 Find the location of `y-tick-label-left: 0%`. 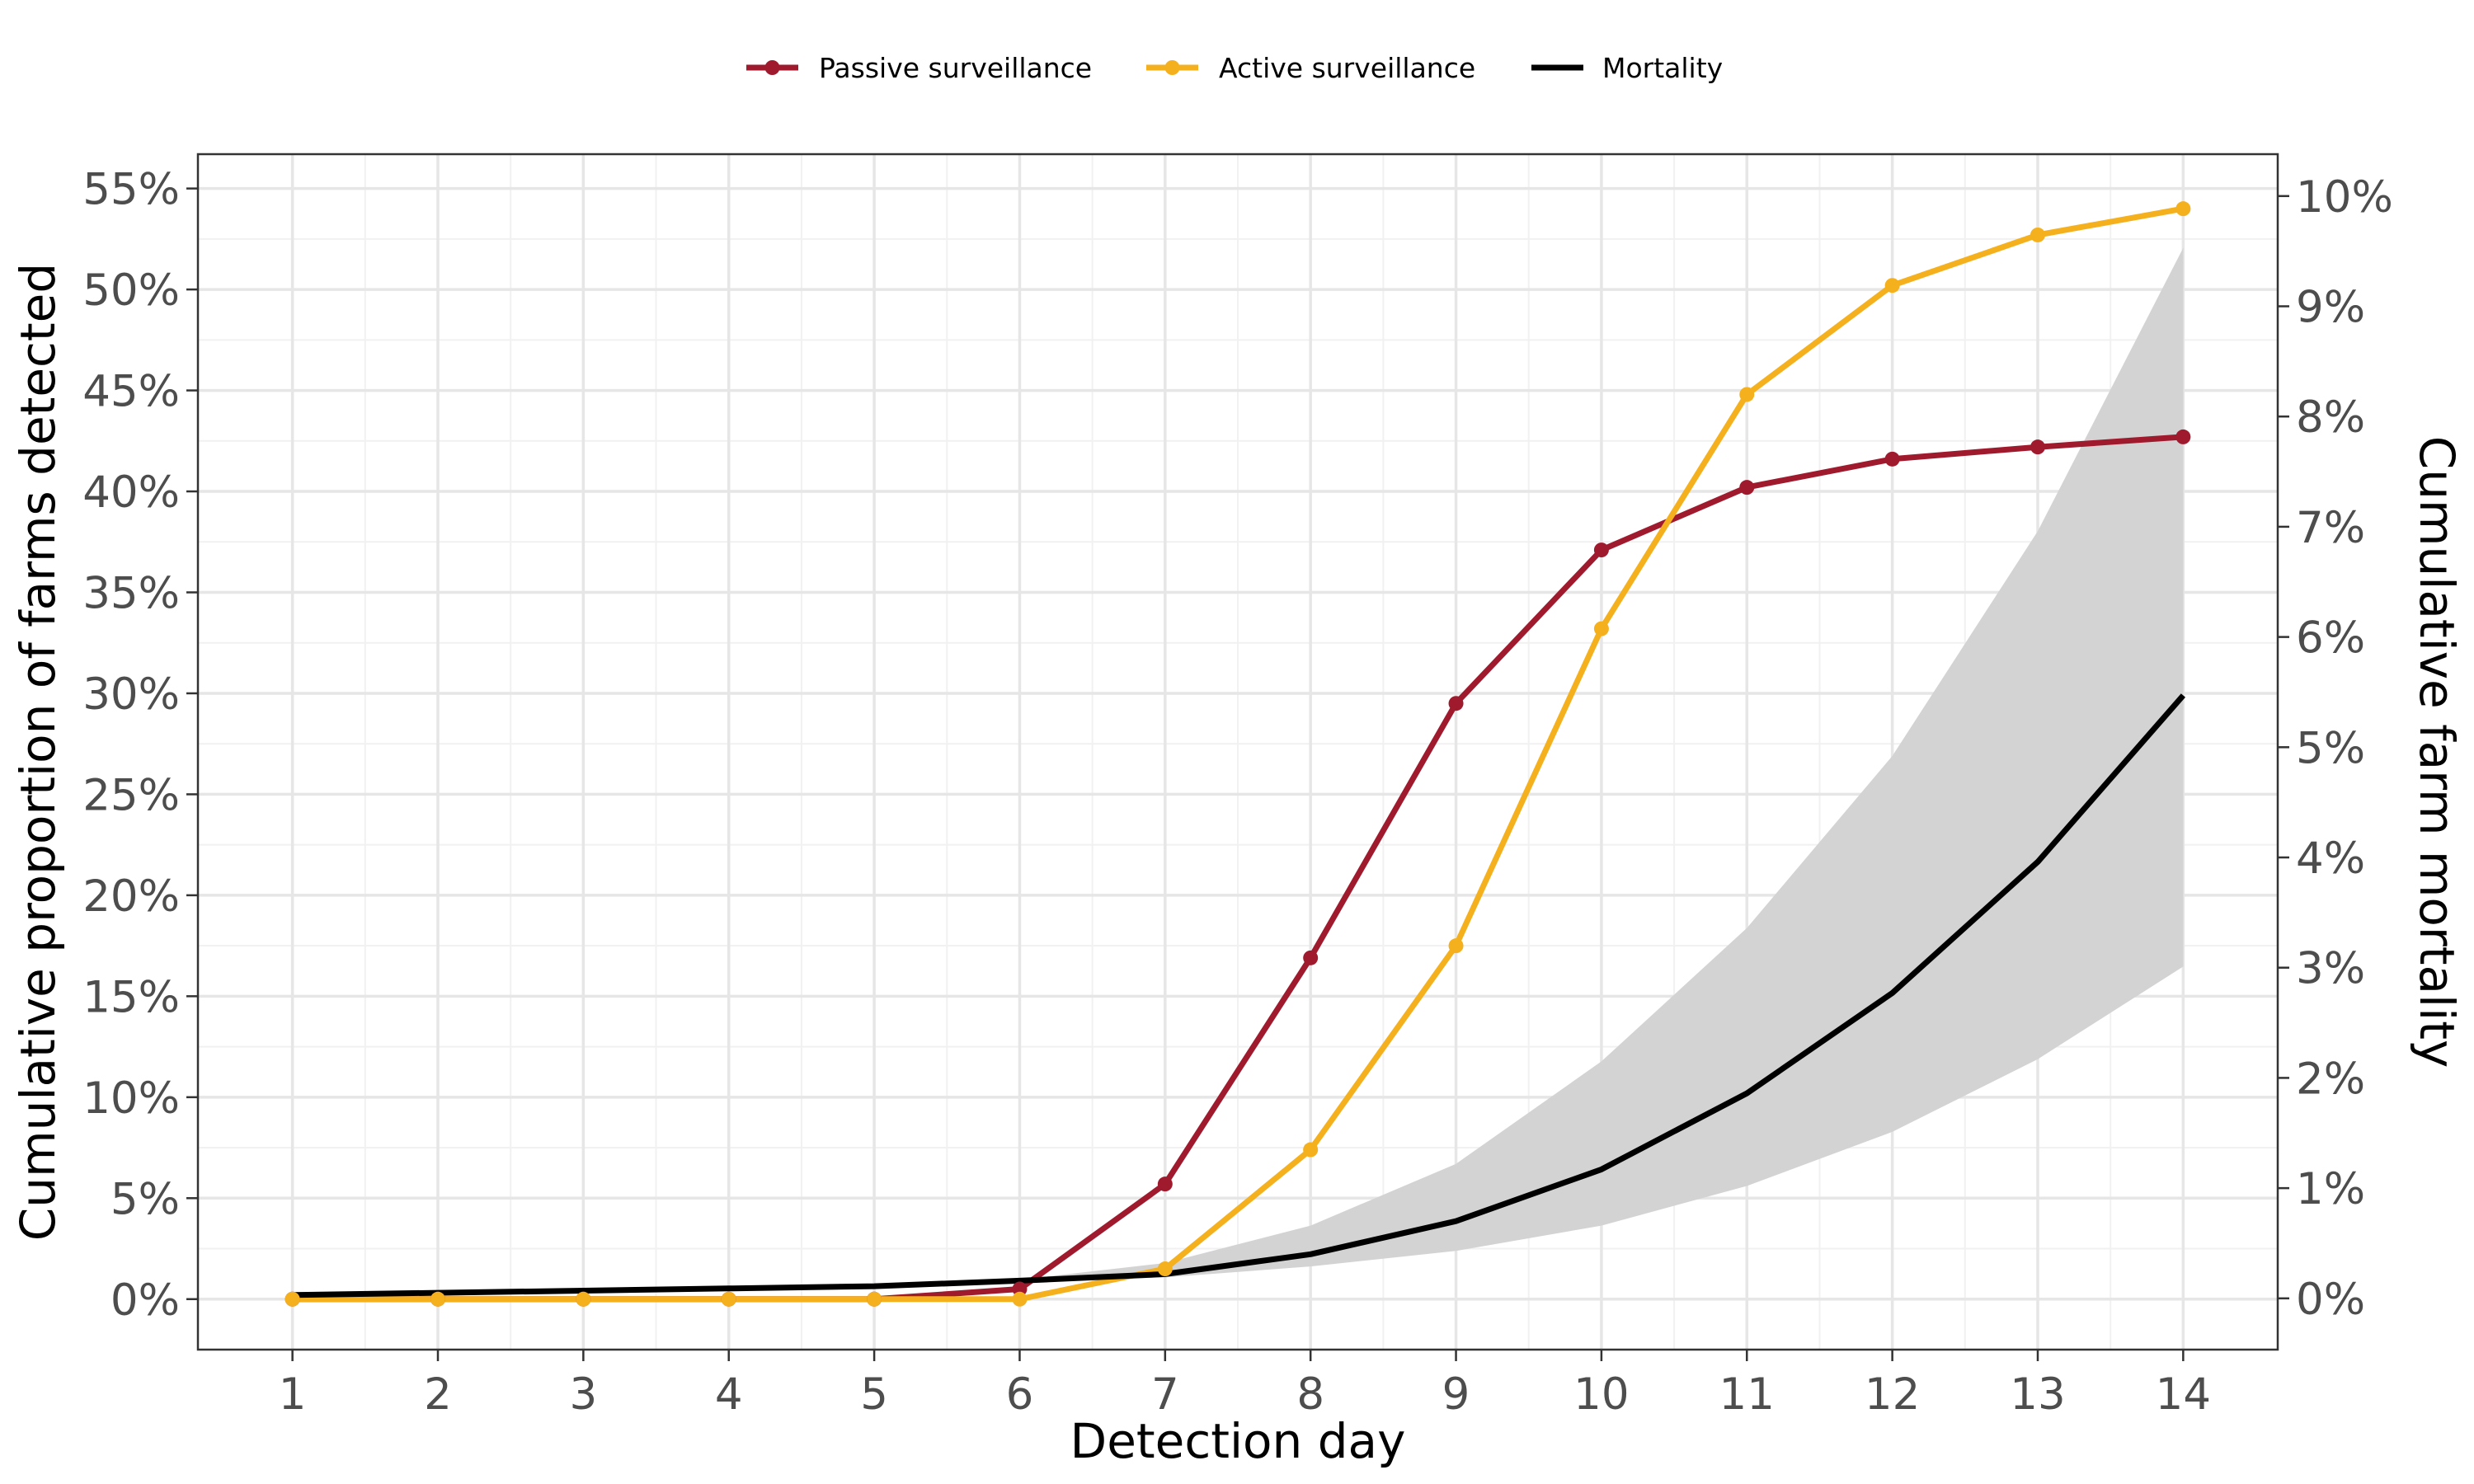

y-tick-label-left: 0% is located at coordinates (145, 1300).